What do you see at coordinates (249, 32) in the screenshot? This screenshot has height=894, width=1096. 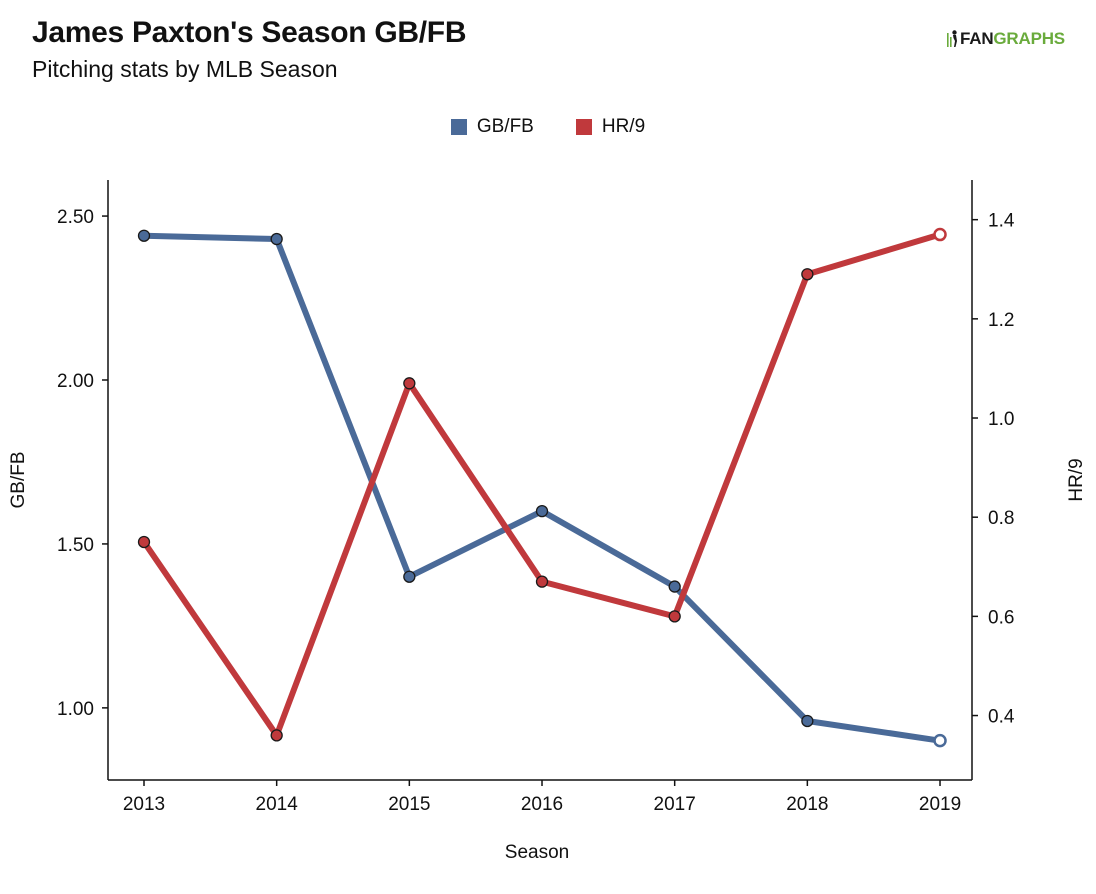 I see `chart-title: James Paxton's Season GB/FB` at bounding box center [249, 32].